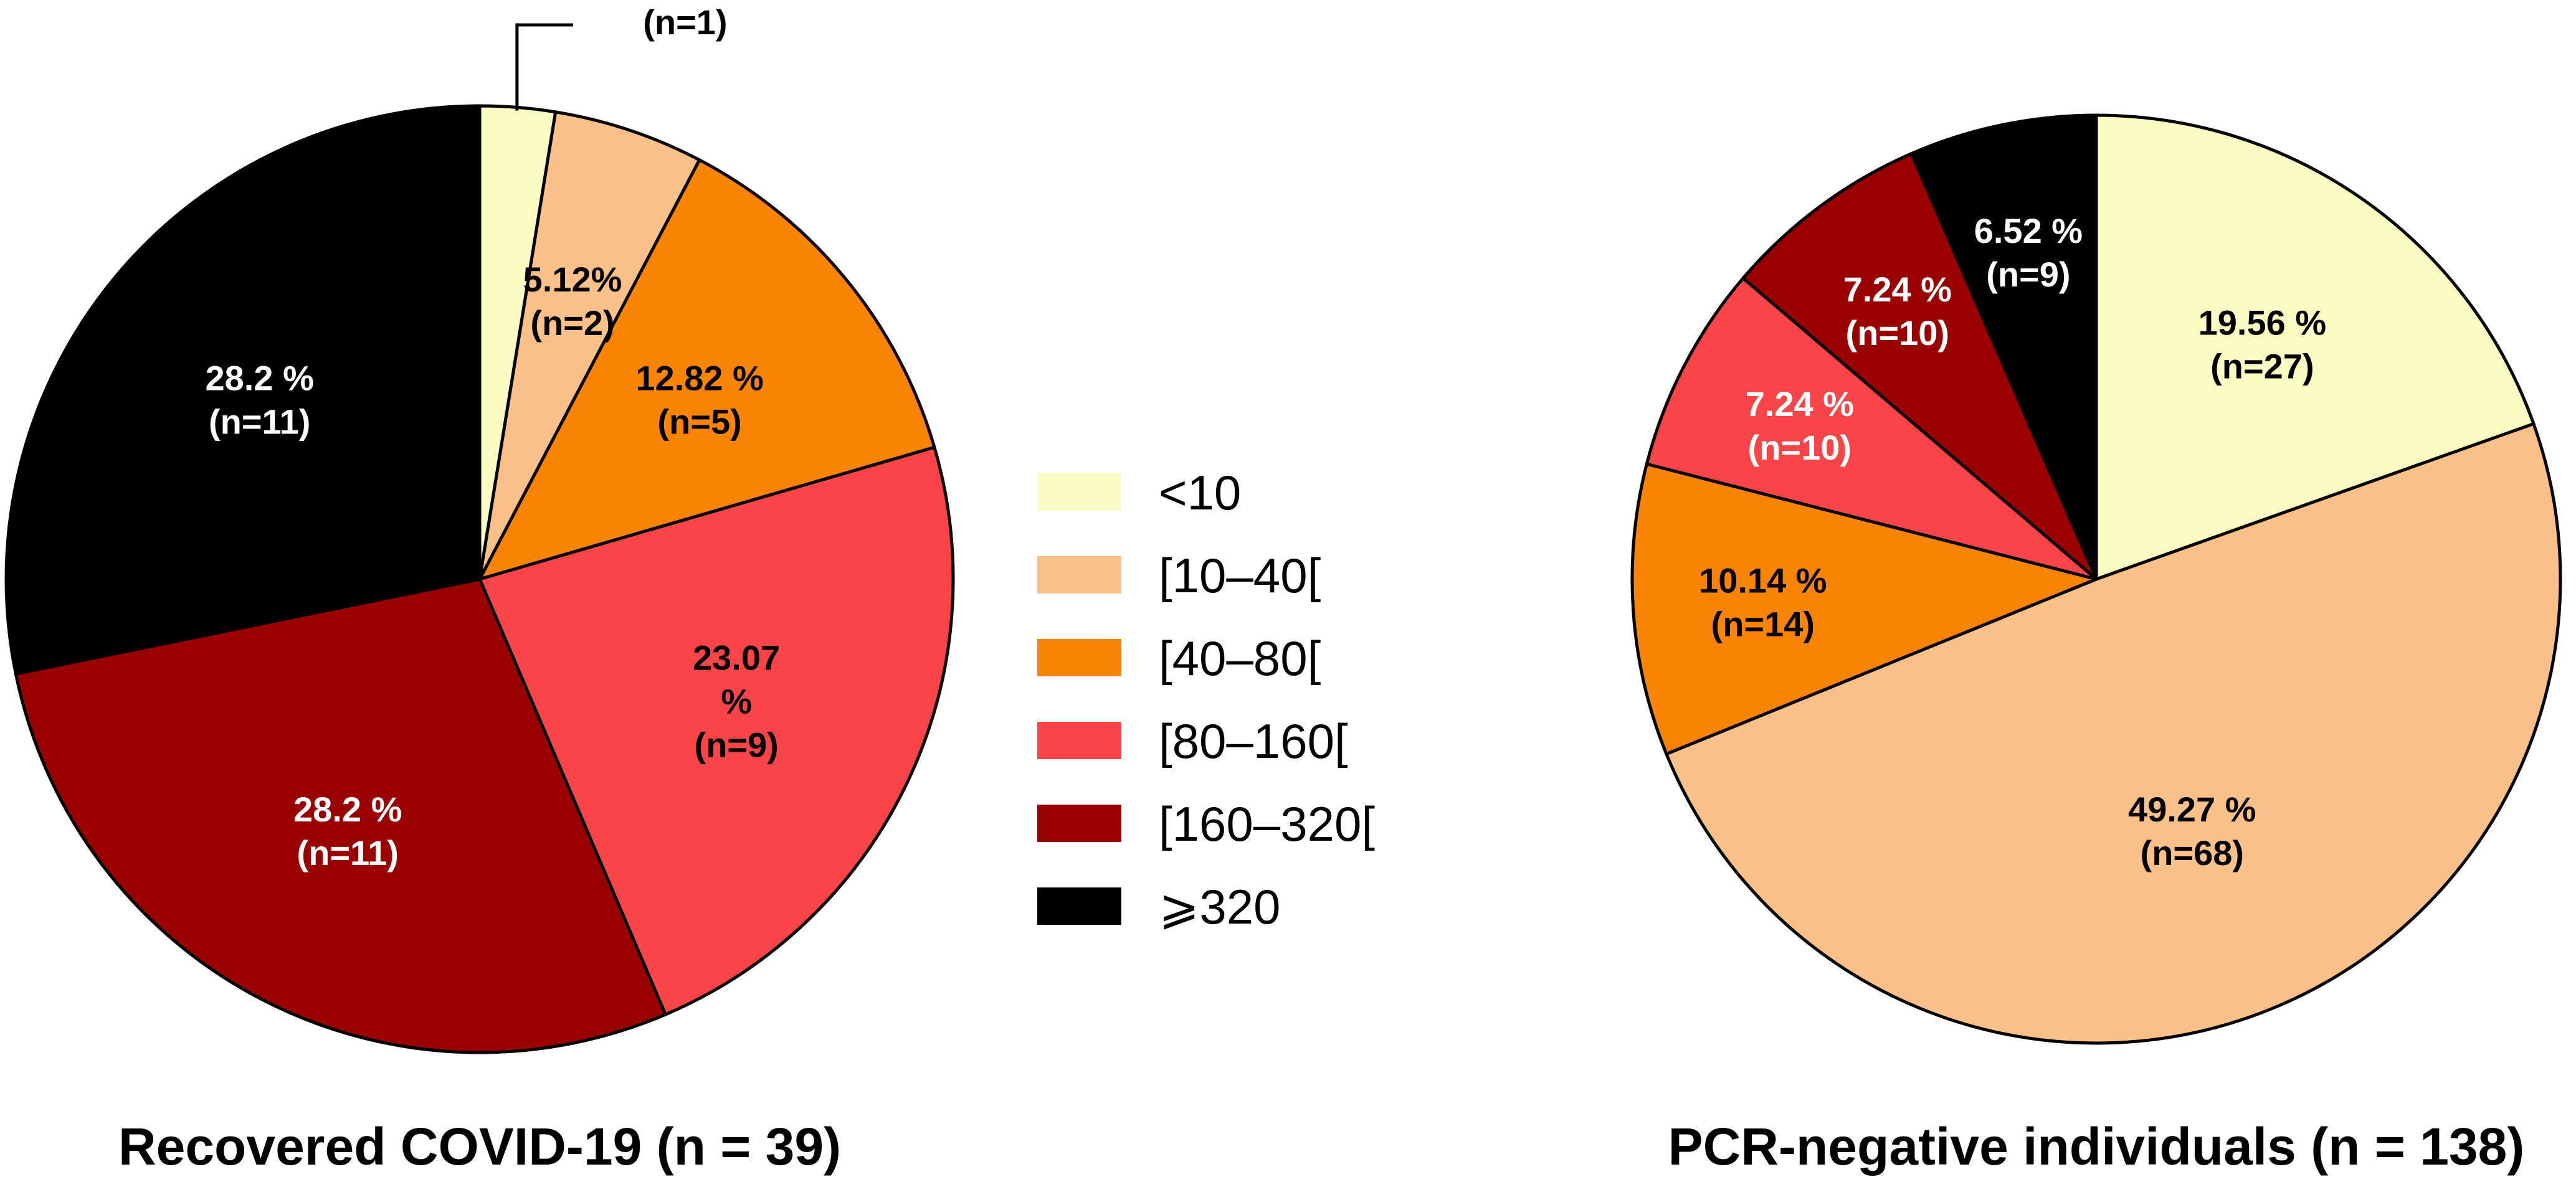 Image resolution: width=2576 pixels, height=1187 pixels. Describe the element at coordinates (1898, 332) in the screenshot. I see `slice-label-pcr-negative-4-1: (n=10)` at that location.